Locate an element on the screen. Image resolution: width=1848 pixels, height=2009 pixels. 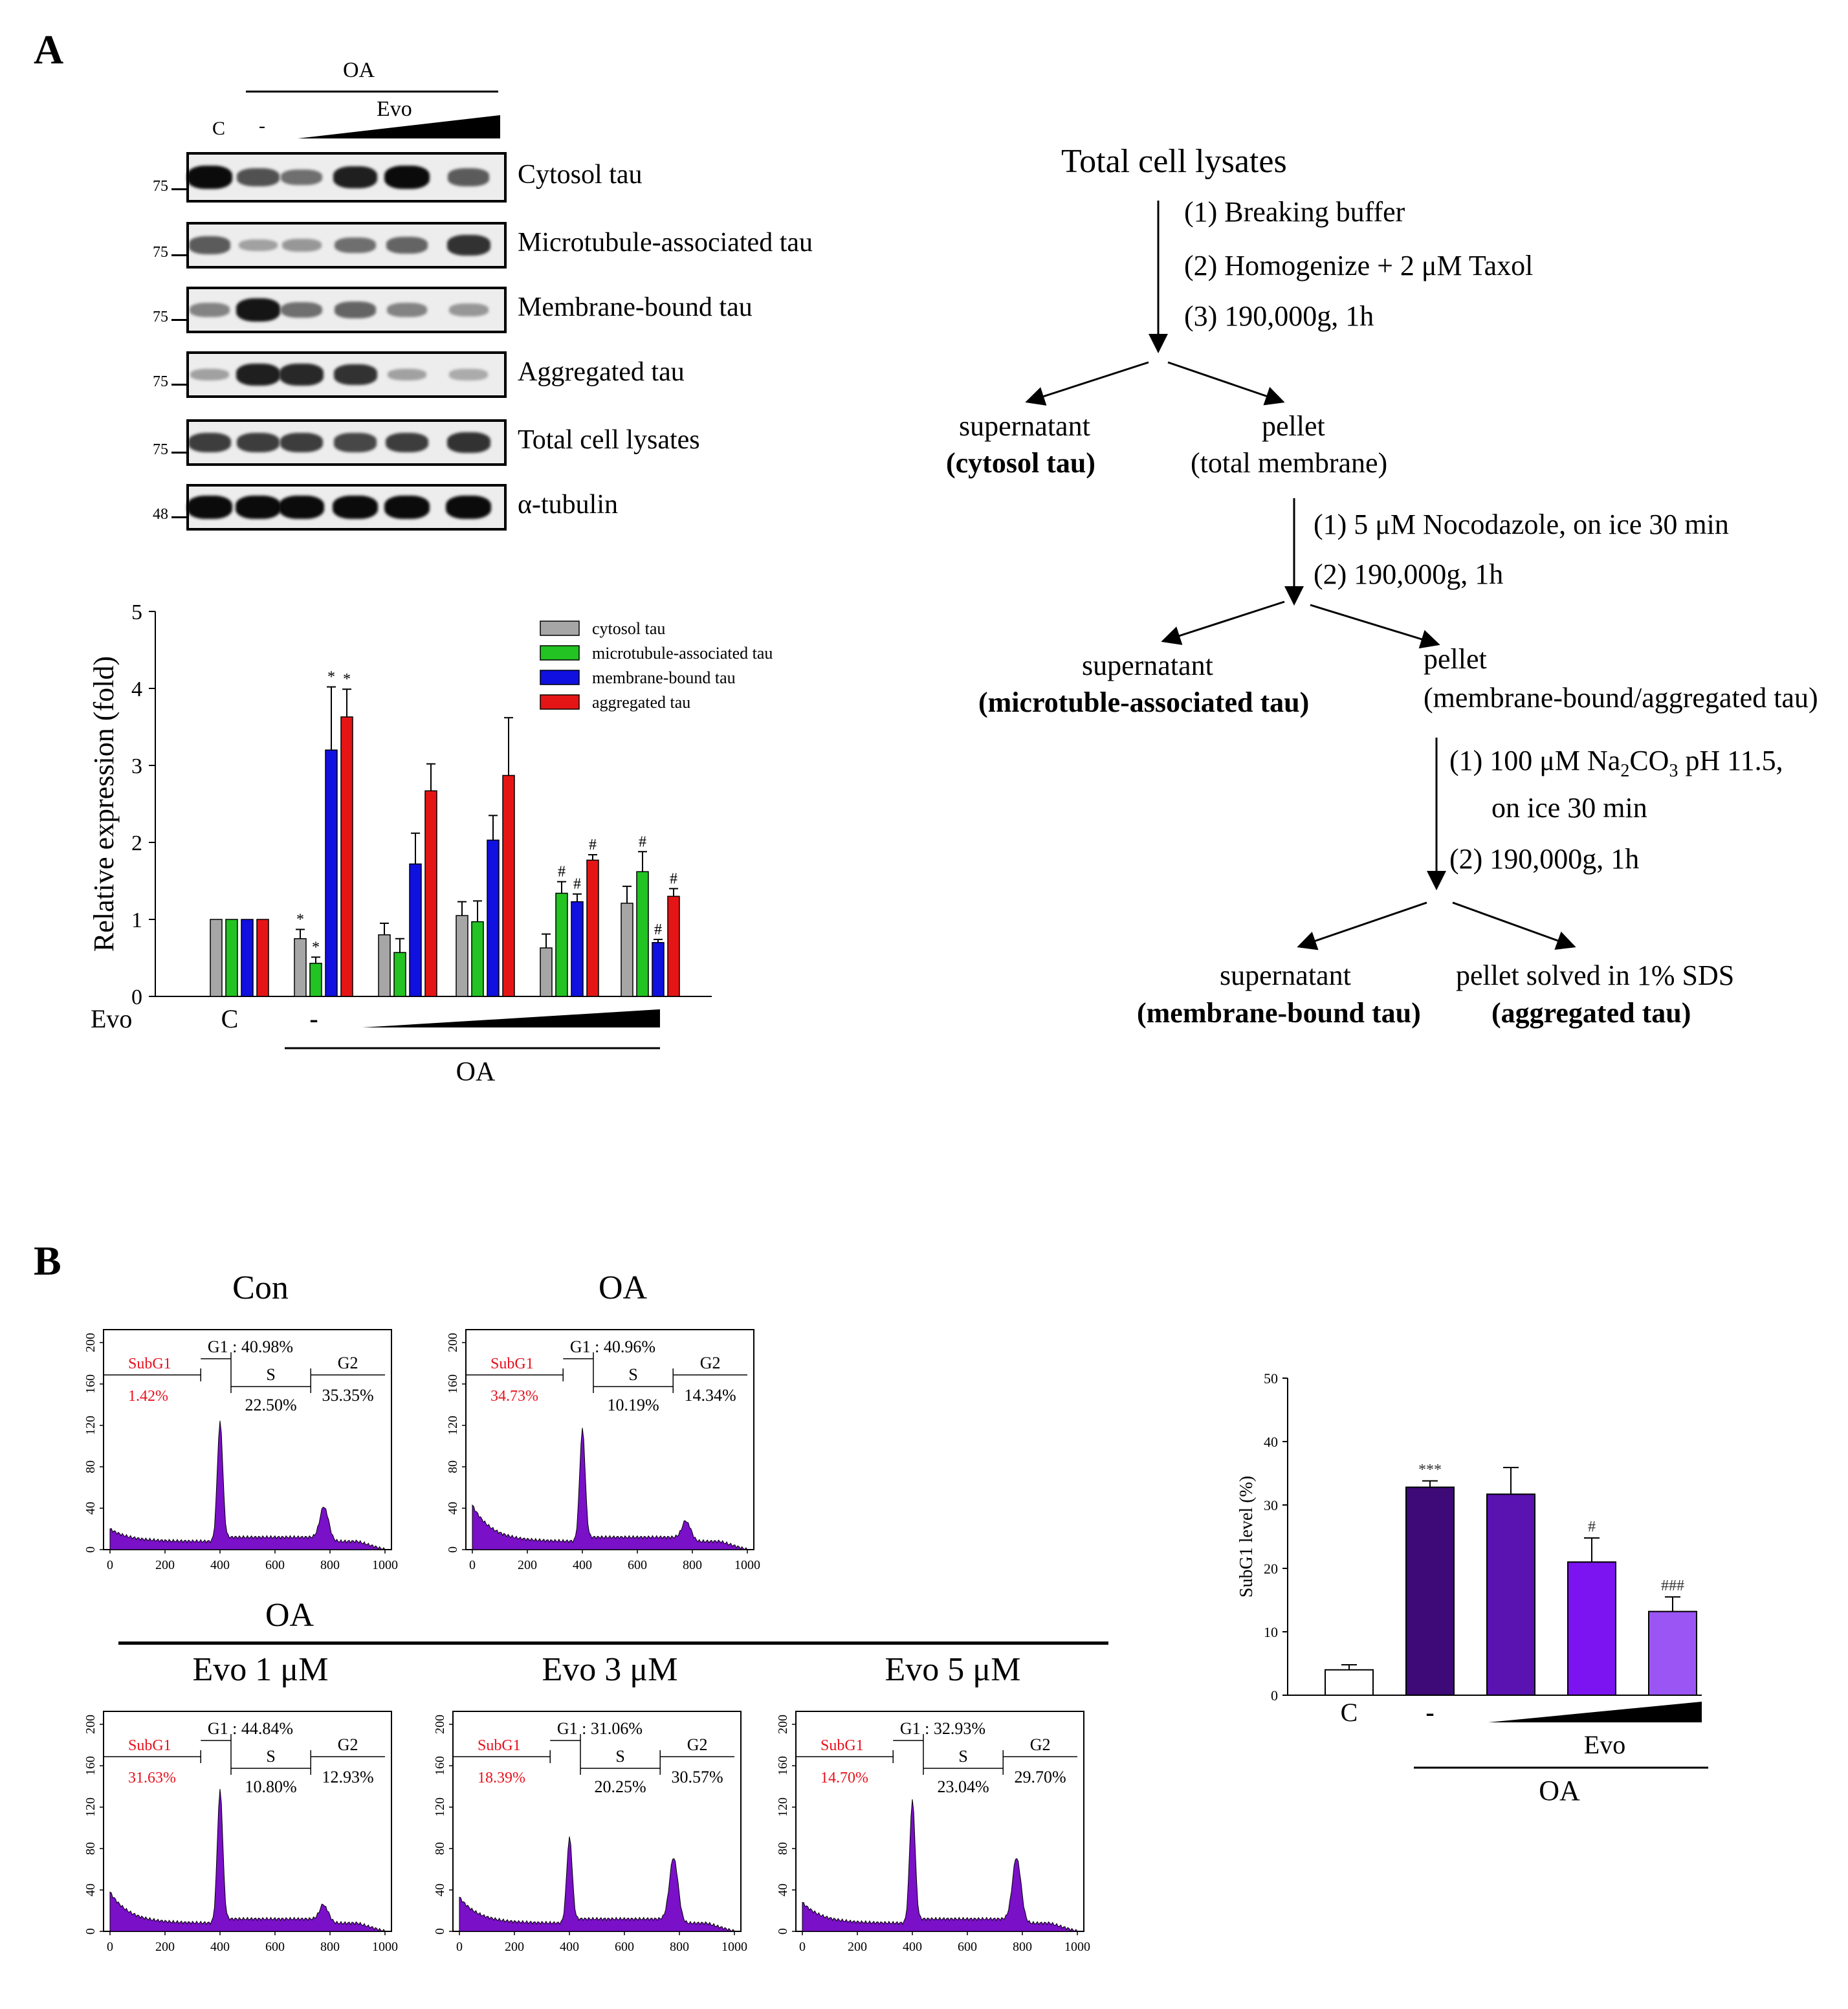
flow-pel2: pellet is located at coordinates (1456, 659).